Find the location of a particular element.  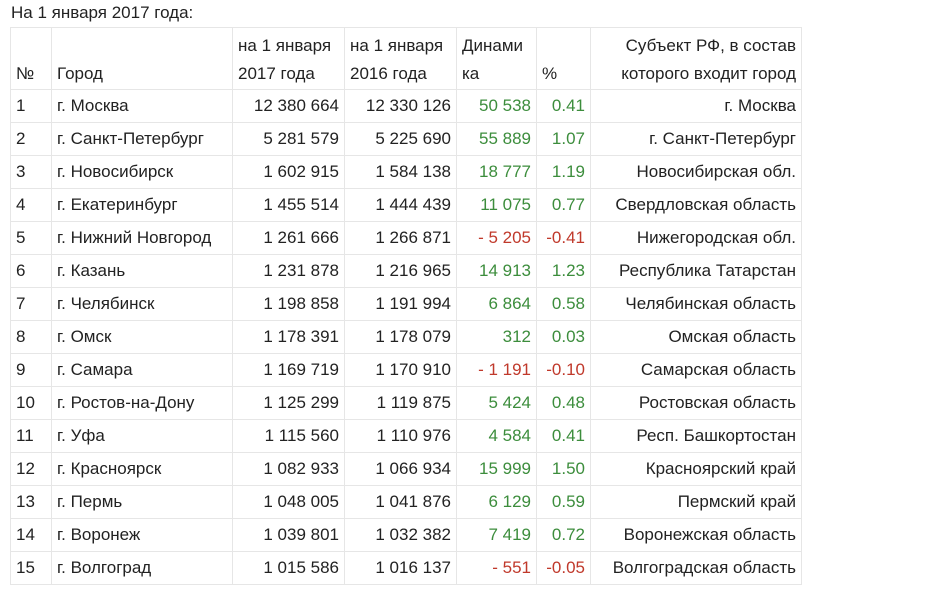

header-subject-line-2: которого входит город is located at coordinates (708, 73).